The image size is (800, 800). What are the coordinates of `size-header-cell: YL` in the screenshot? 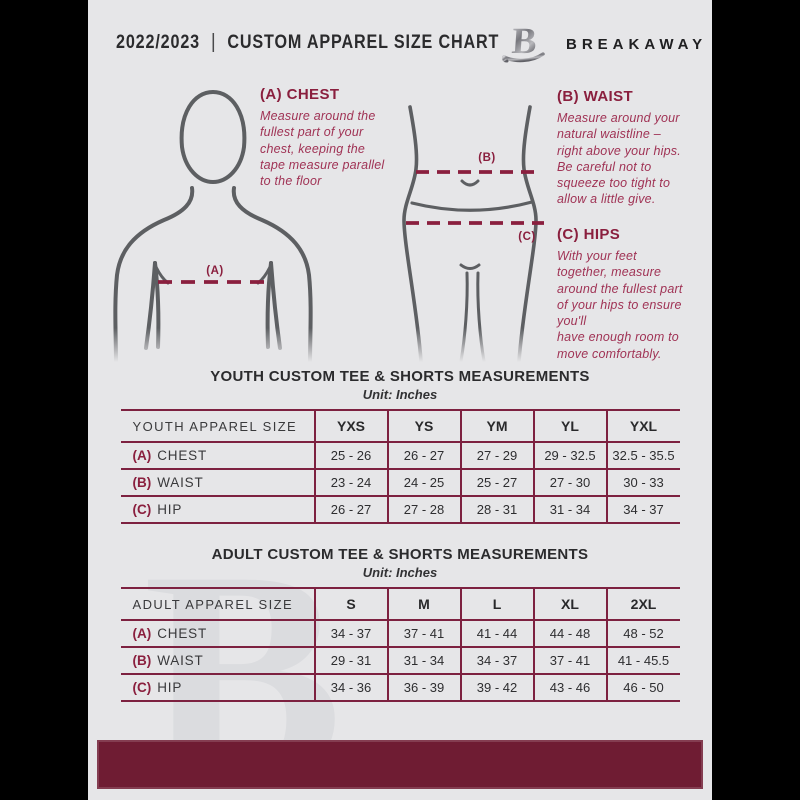 It's located at (570, 426).